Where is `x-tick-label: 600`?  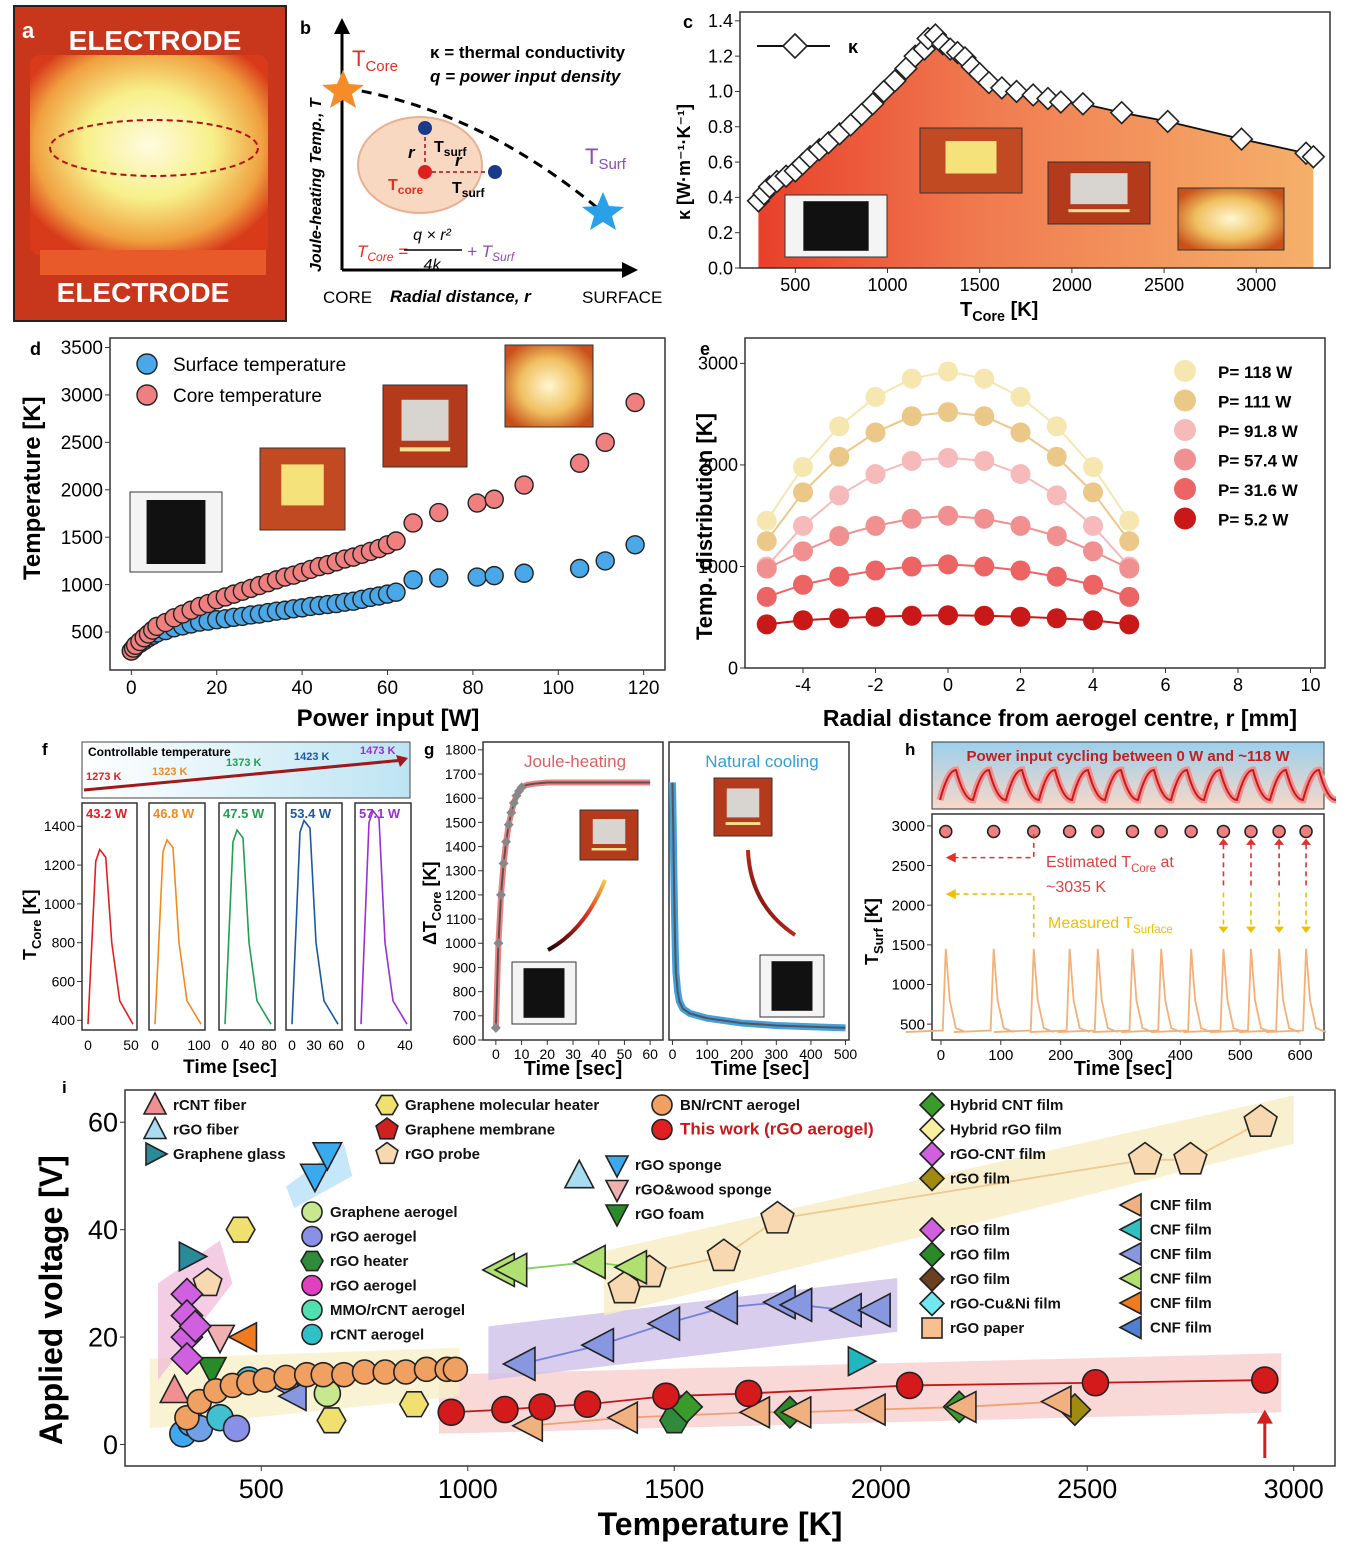 x-tick-label: 600 is located at coordinates (1300, 1055).